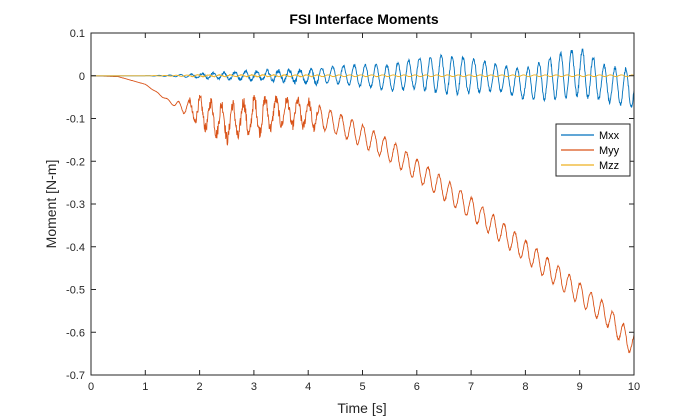 The image size is (700, 420). Describe the element at coordinates (75, 162) in the screenshot. I see `y-tick-label: -0.2` at that location.